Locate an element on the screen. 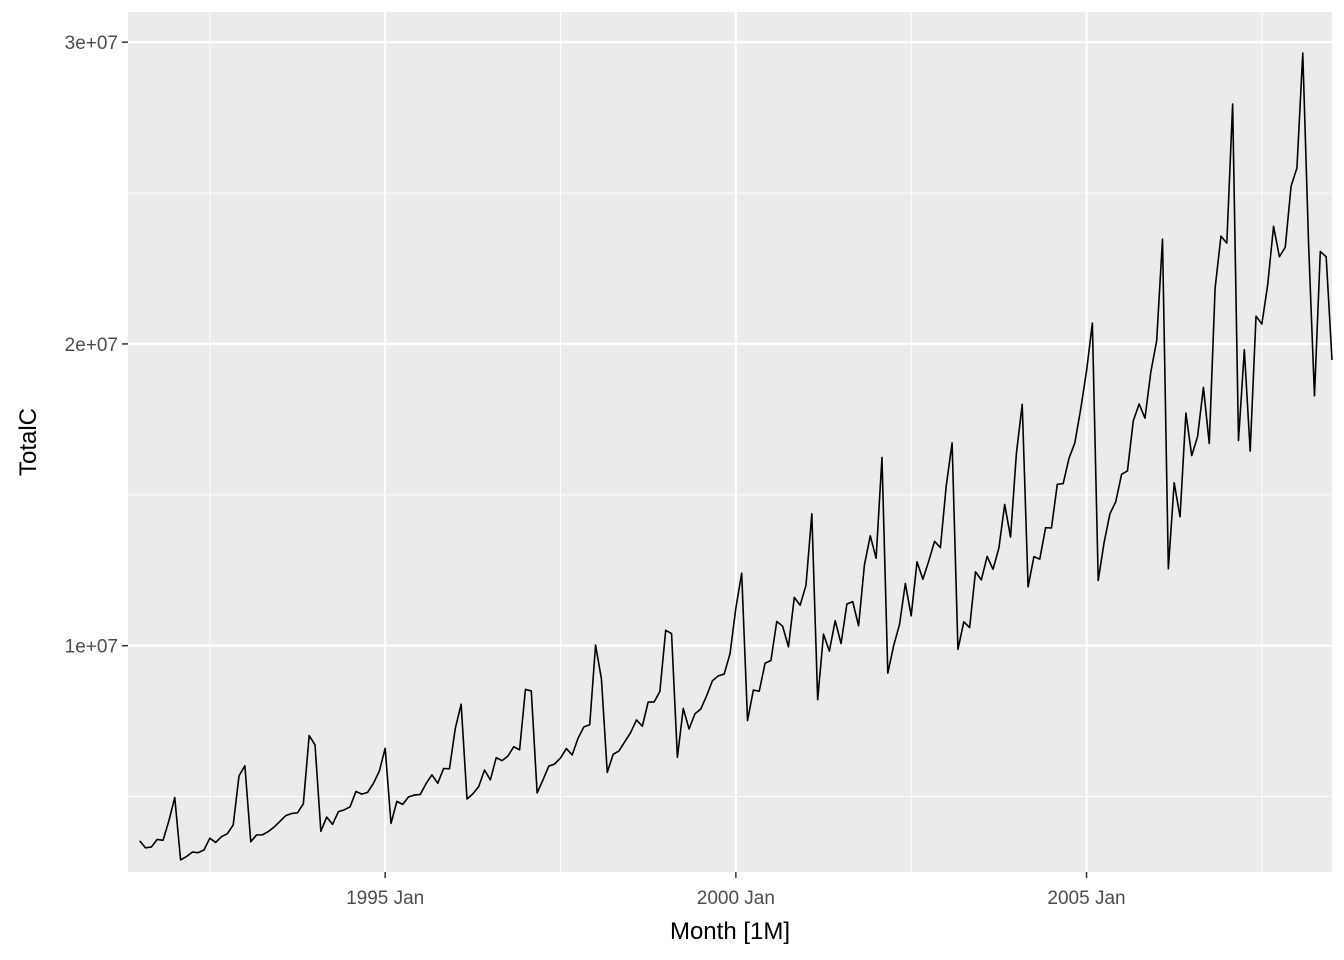 The image size is (1344, 960). x-tick-label: 2005 Jan is located at coordinates (1086, 898).